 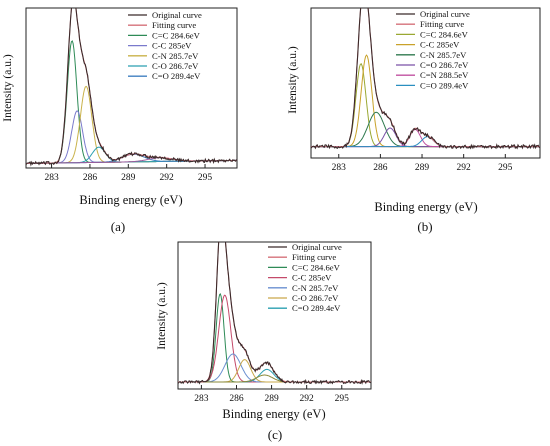 I want to click on legend-entry: C=N 288.5eV, so click(x=444, y=75).